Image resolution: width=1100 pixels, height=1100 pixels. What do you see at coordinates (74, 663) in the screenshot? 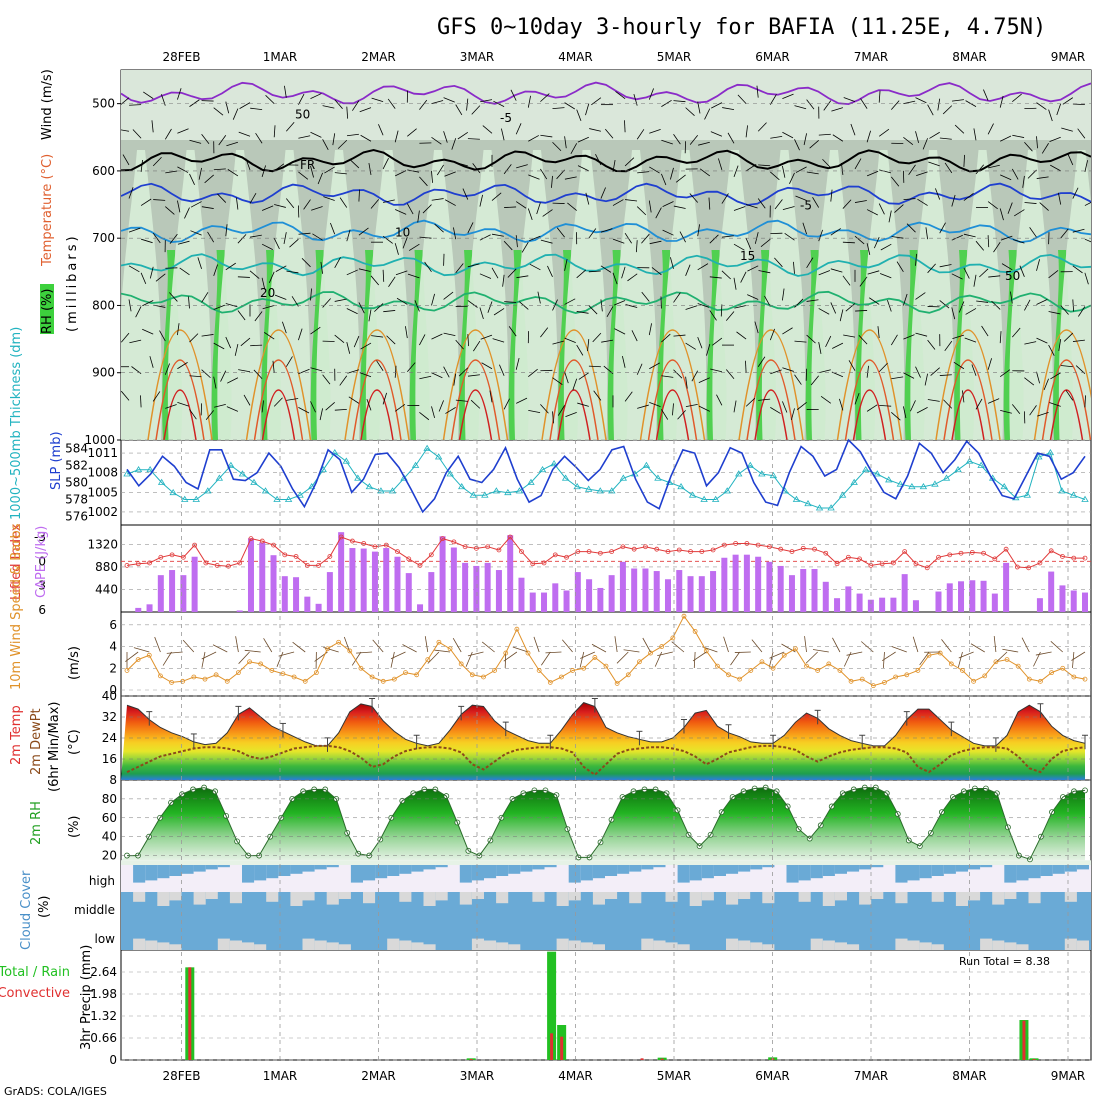
I see `wind-unit: (m/s)` at bounding box center [74, 663].